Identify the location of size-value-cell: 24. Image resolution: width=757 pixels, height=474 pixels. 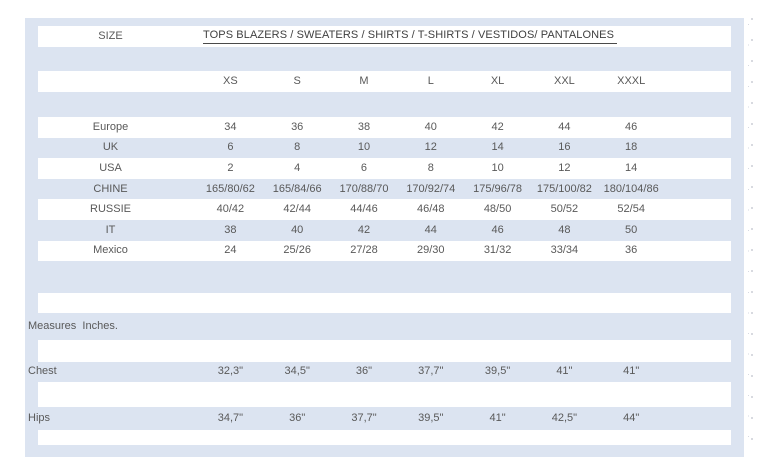
(230, 250).